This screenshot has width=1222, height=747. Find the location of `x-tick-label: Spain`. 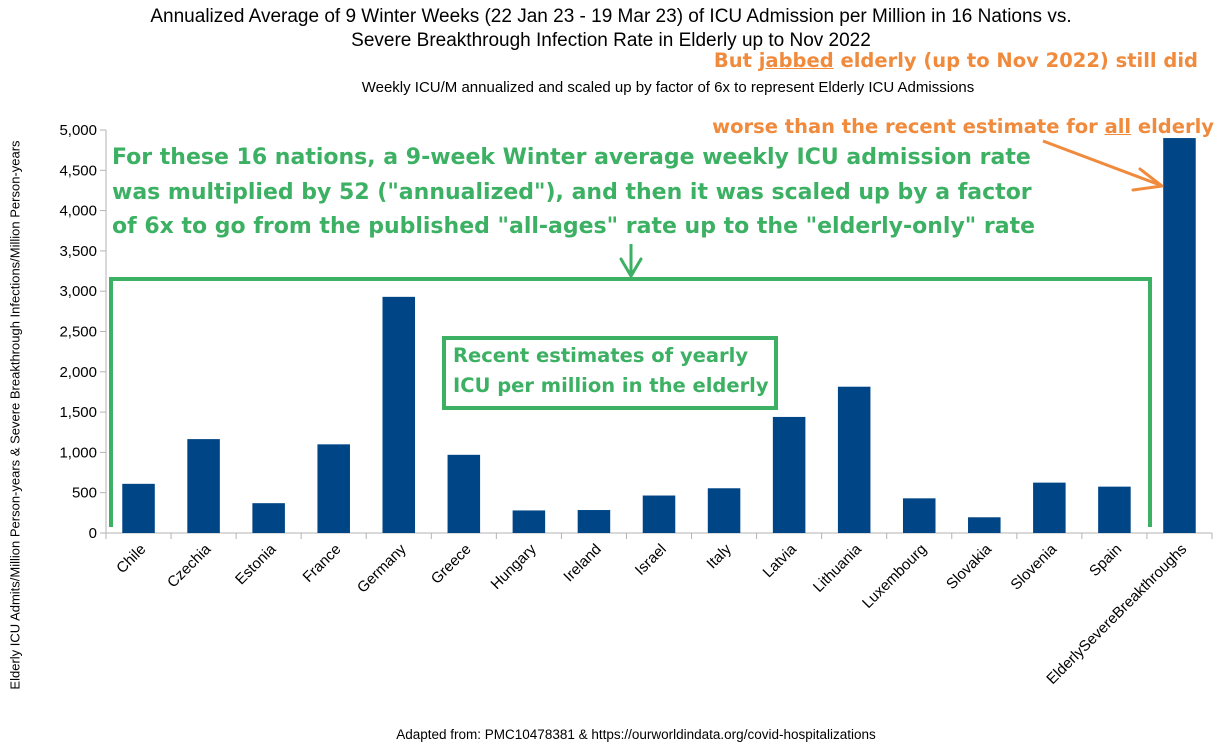

x-tick-label: Spain is located at coordinates (1105, 560).